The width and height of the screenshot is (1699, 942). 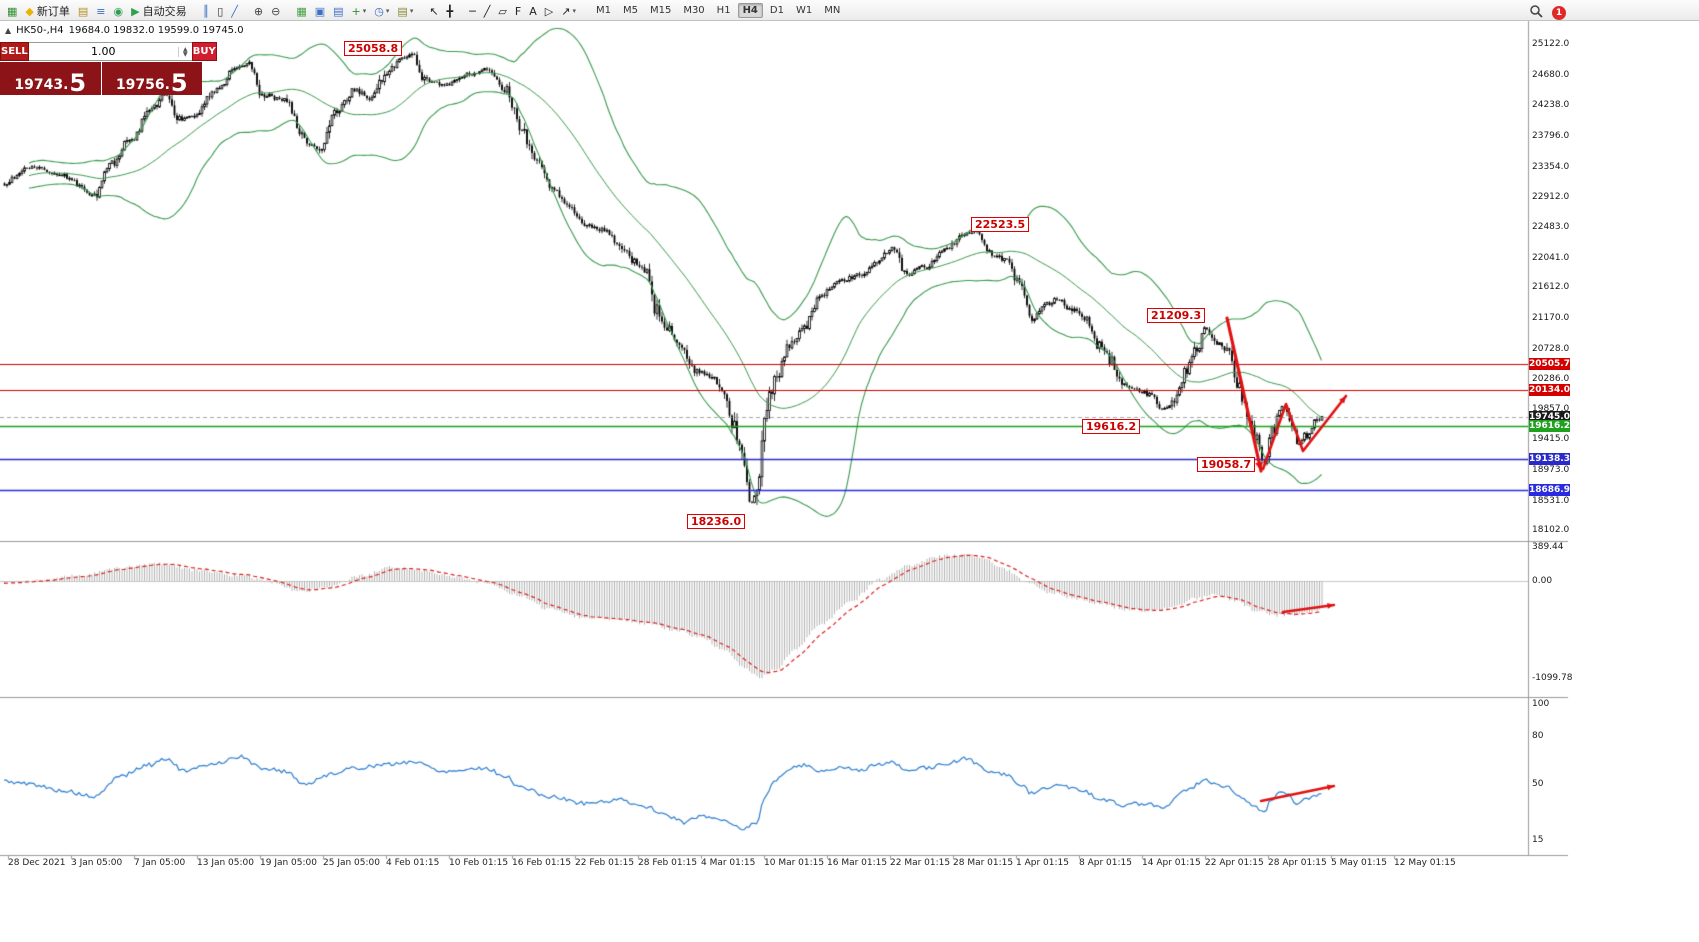 I want to click on toolbar-items: ▦ ◆ 新订单 ▤ ≡ ◉ ▶ 自动交易 ║ ▯ ╱ ⊕ ⊖ ▦ ▣ ▤ + ▾ ◷ ▾ ▤ ▾ ↖ ╋ ─ ╱ ▱ F A ▷ ↗ ▾, so click(x=291, y=10).